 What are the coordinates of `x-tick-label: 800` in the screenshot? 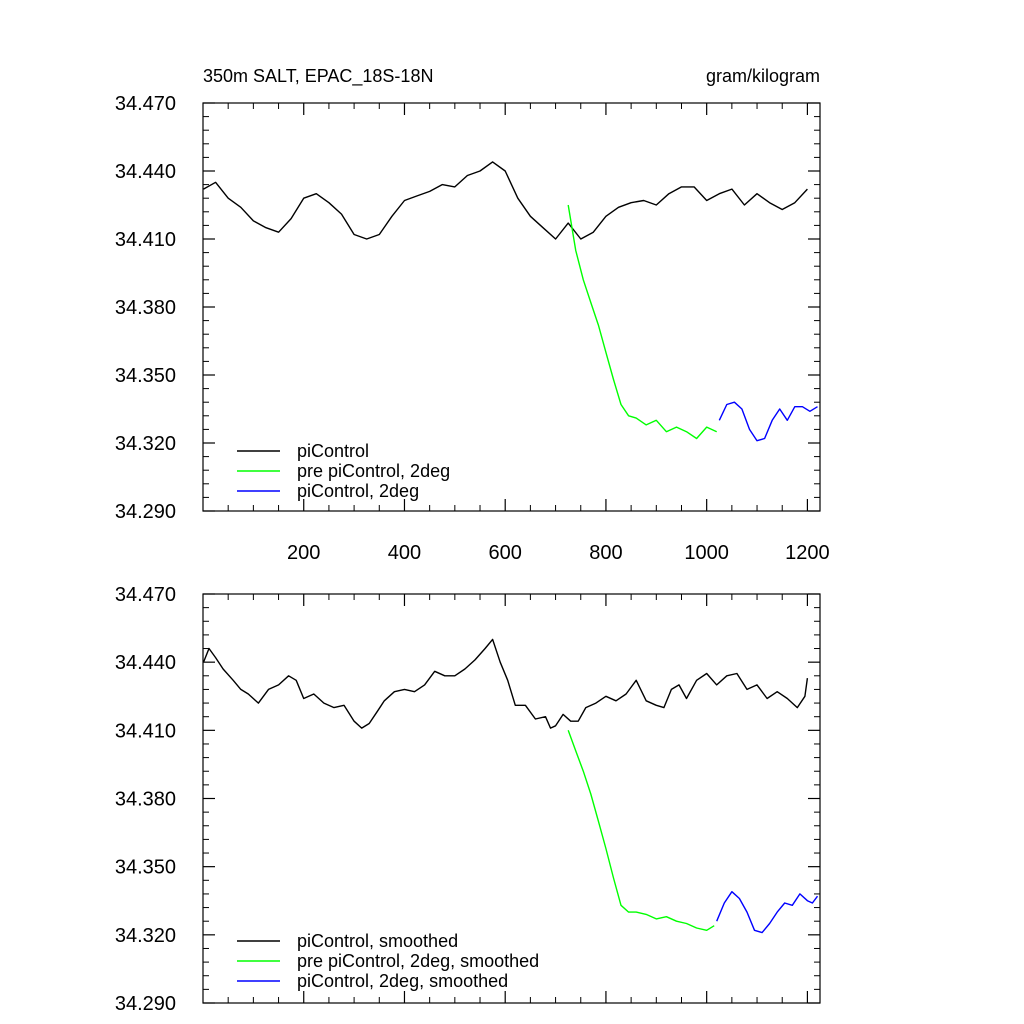 It's located at (605, 553).